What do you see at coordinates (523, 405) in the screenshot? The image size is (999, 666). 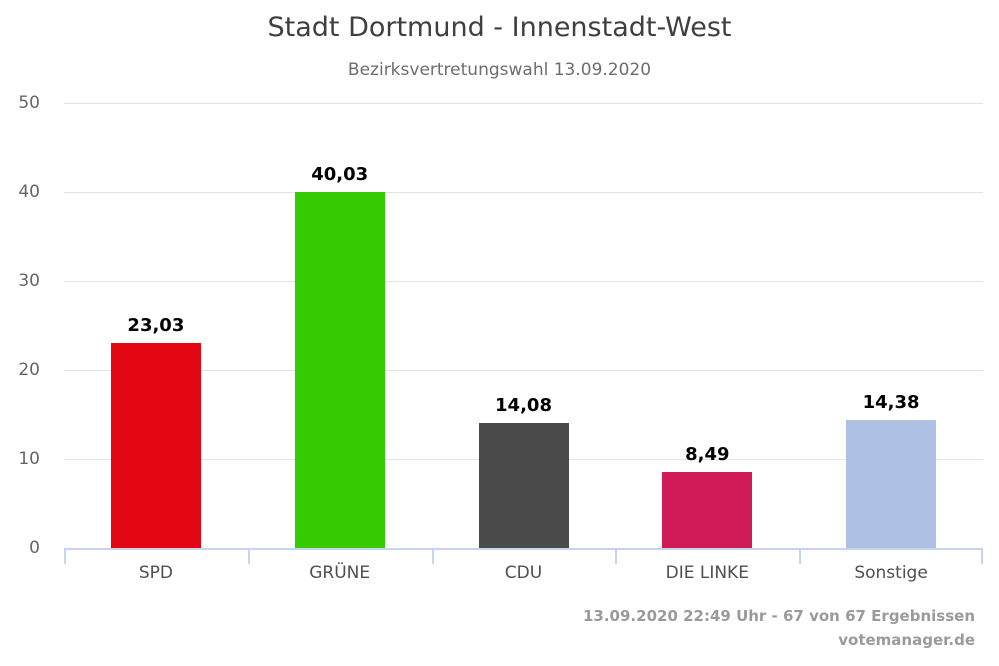 I see `bar-value-label: 14,08` at bounding box center [523, 405].